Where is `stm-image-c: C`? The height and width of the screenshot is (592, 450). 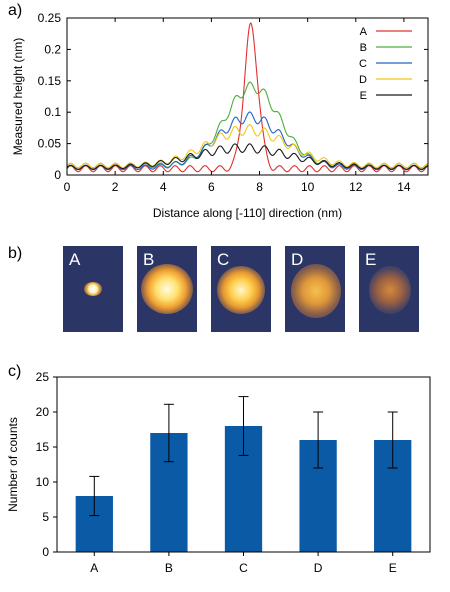 stm-image-c: C is located at coordinates (241, 289).